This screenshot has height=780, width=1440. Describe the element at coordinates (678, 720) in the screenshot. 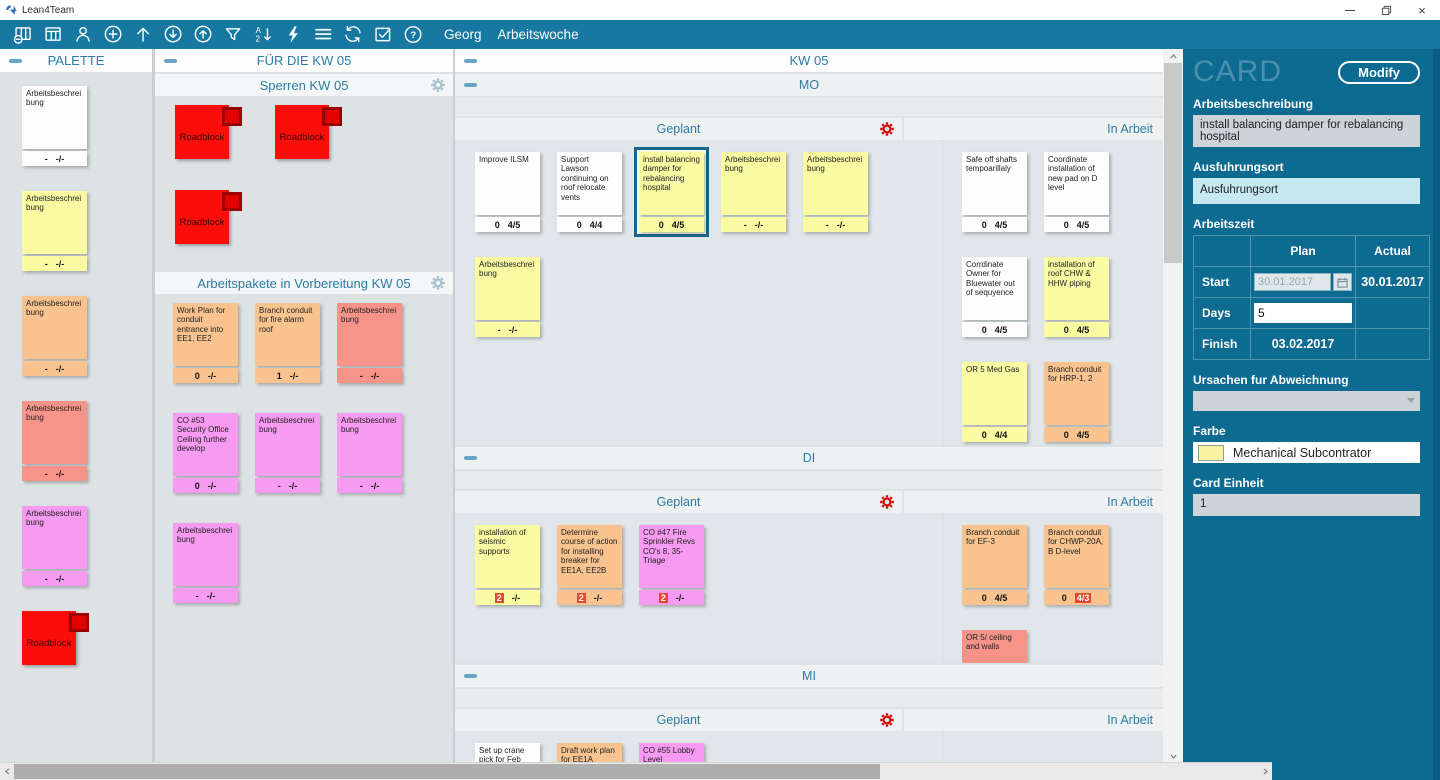

I see `geplant-title-mi: Geplant` at that location.